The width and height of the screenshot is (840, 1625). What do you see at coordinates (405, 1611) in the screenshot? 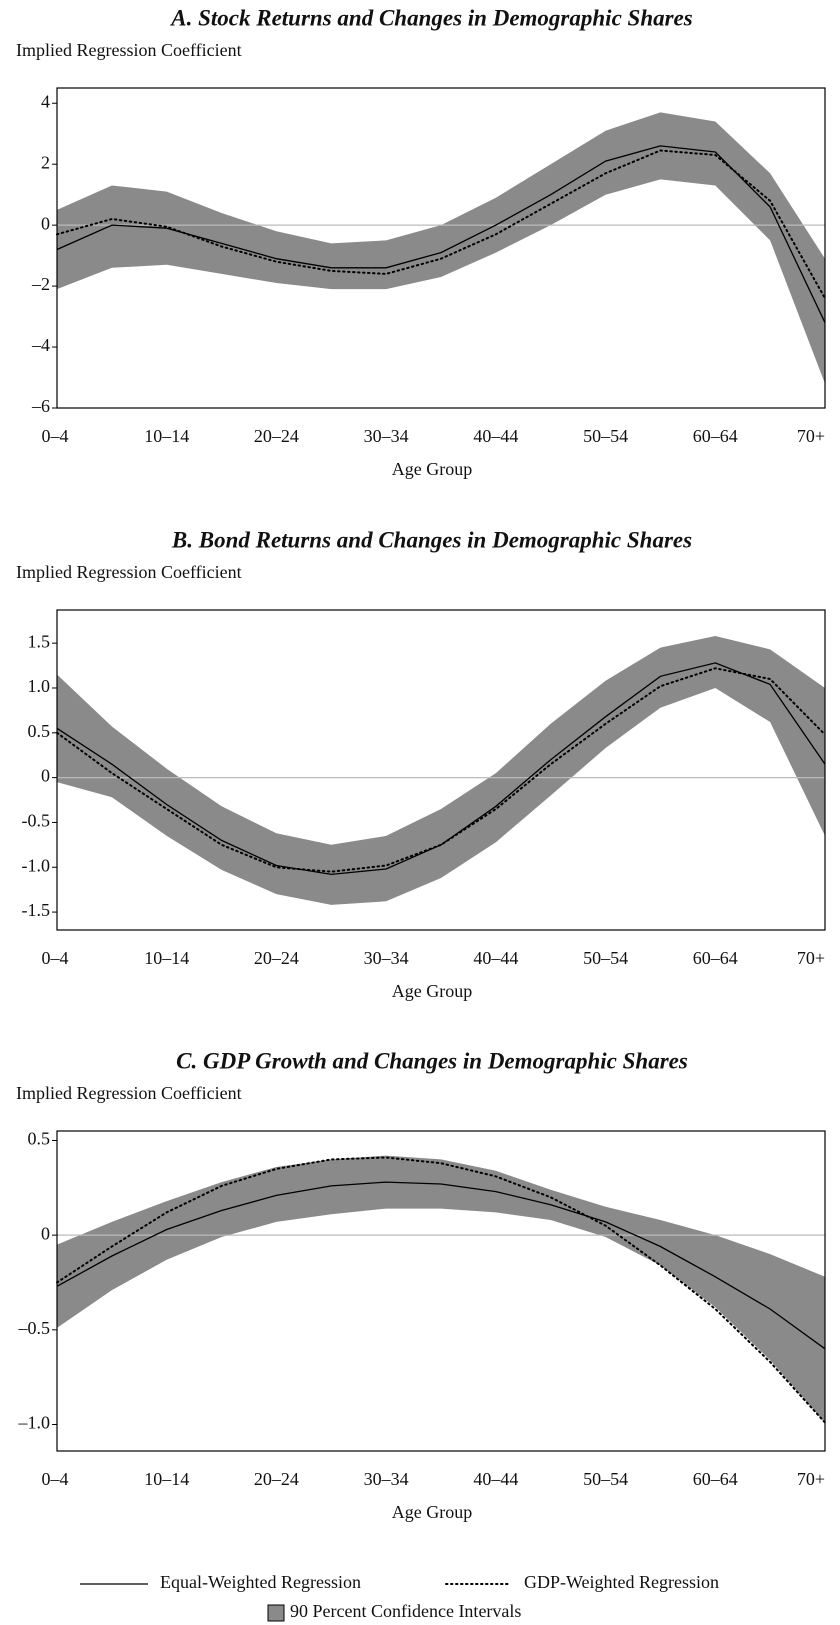
I see `legend-label: 90 Percent Confidence Intervals` at bounding box center [405, 1611].